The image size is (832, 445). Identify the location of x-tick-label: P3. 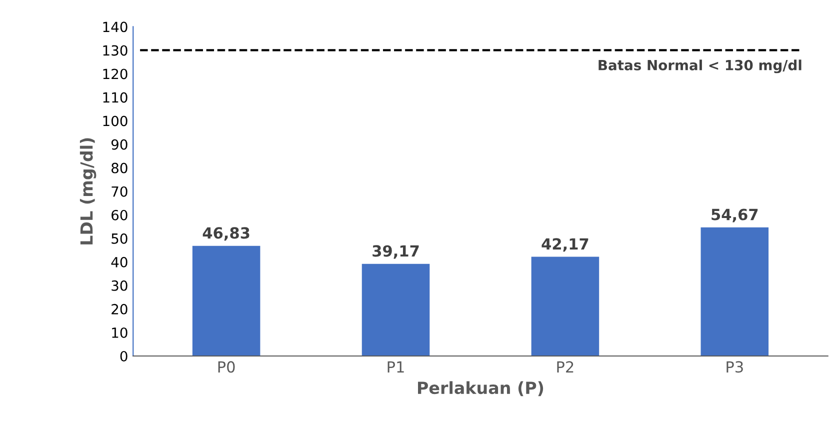
(734, 367).